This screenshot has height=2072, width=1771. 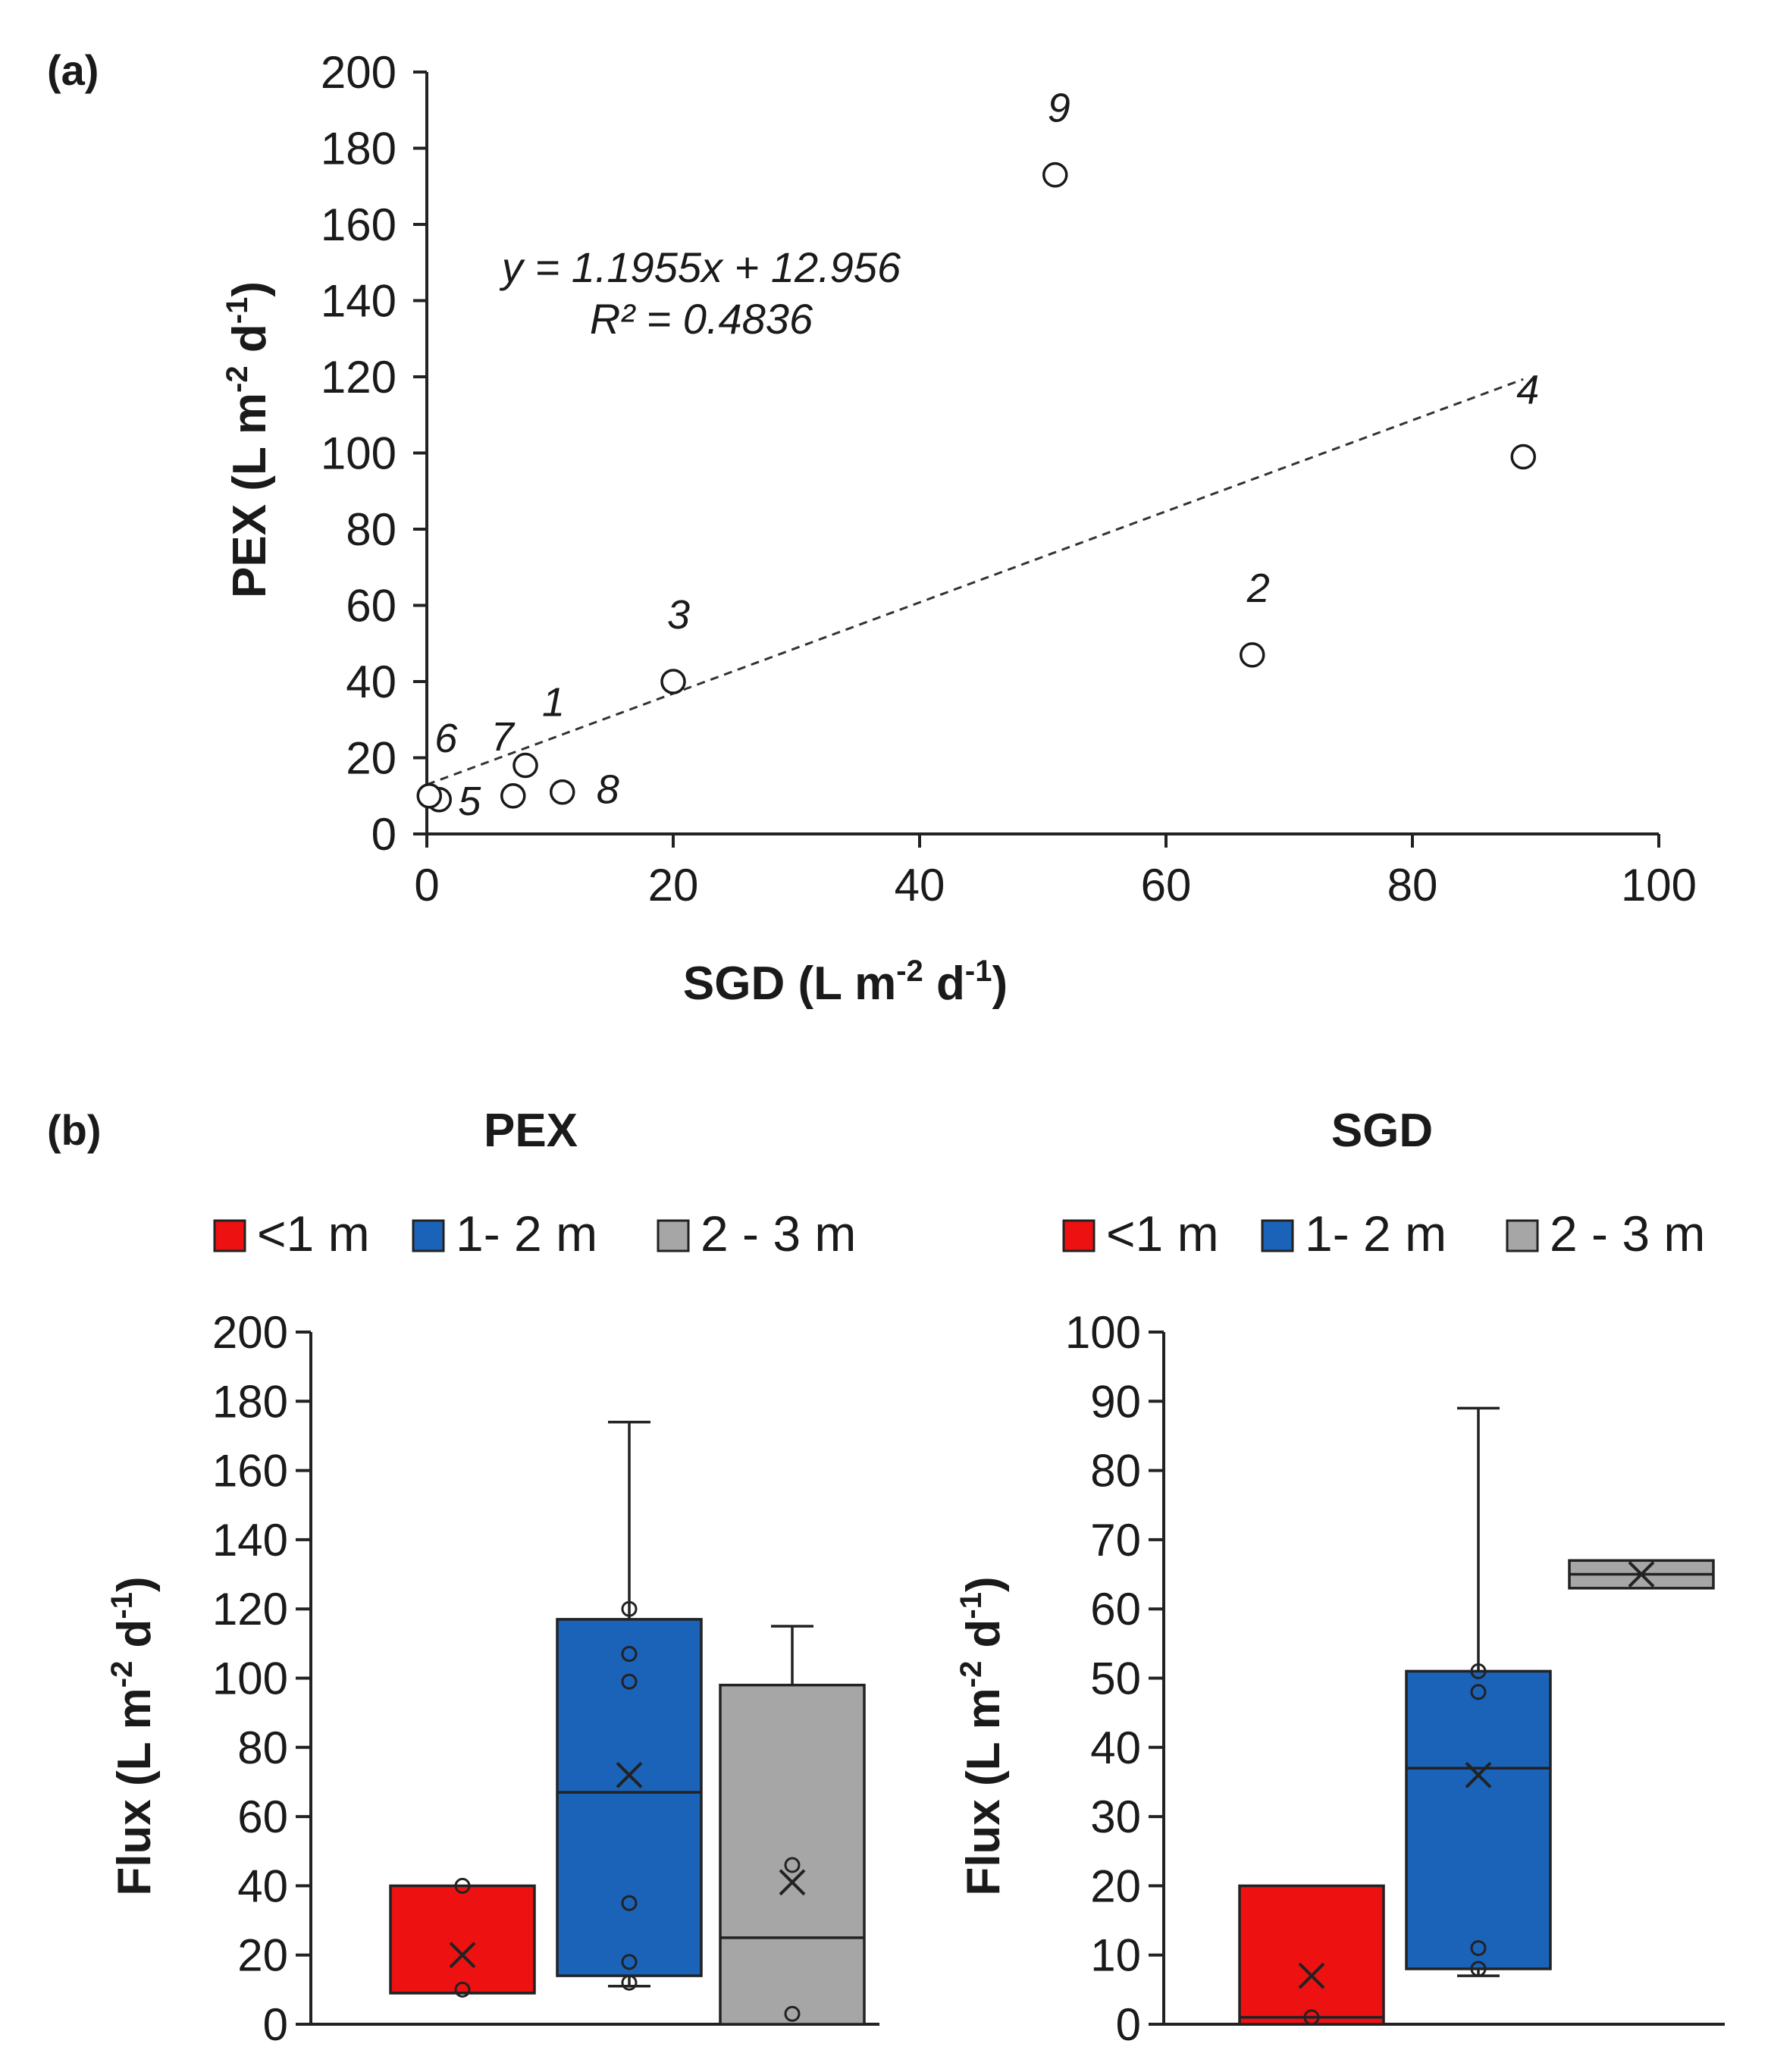 What do you see at coordinates (237, 379) in the screenshot?
I see `y-axis-title-sup: -2` at bounding box center [237, 379].